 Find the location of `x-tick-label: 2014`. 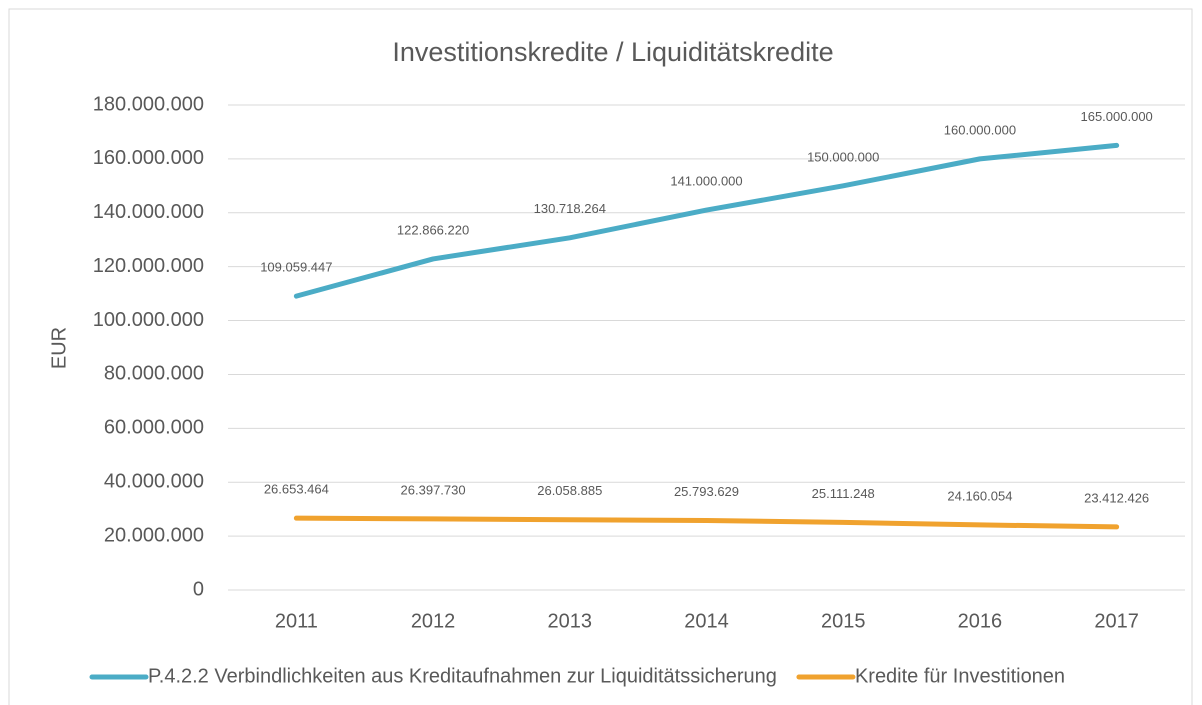

x-tick-label: 2014 is located at coordinates (706, 621).